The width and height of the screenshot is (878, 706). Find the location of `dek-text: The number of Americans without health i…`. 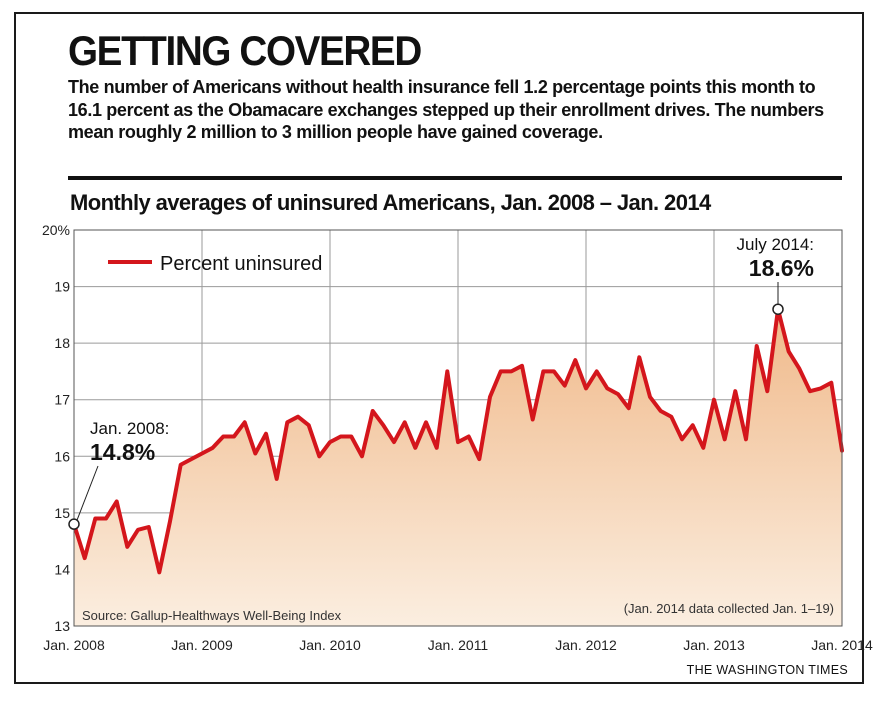

dek-text: The number of Americans without health i… is located at coordinates (446, 109).